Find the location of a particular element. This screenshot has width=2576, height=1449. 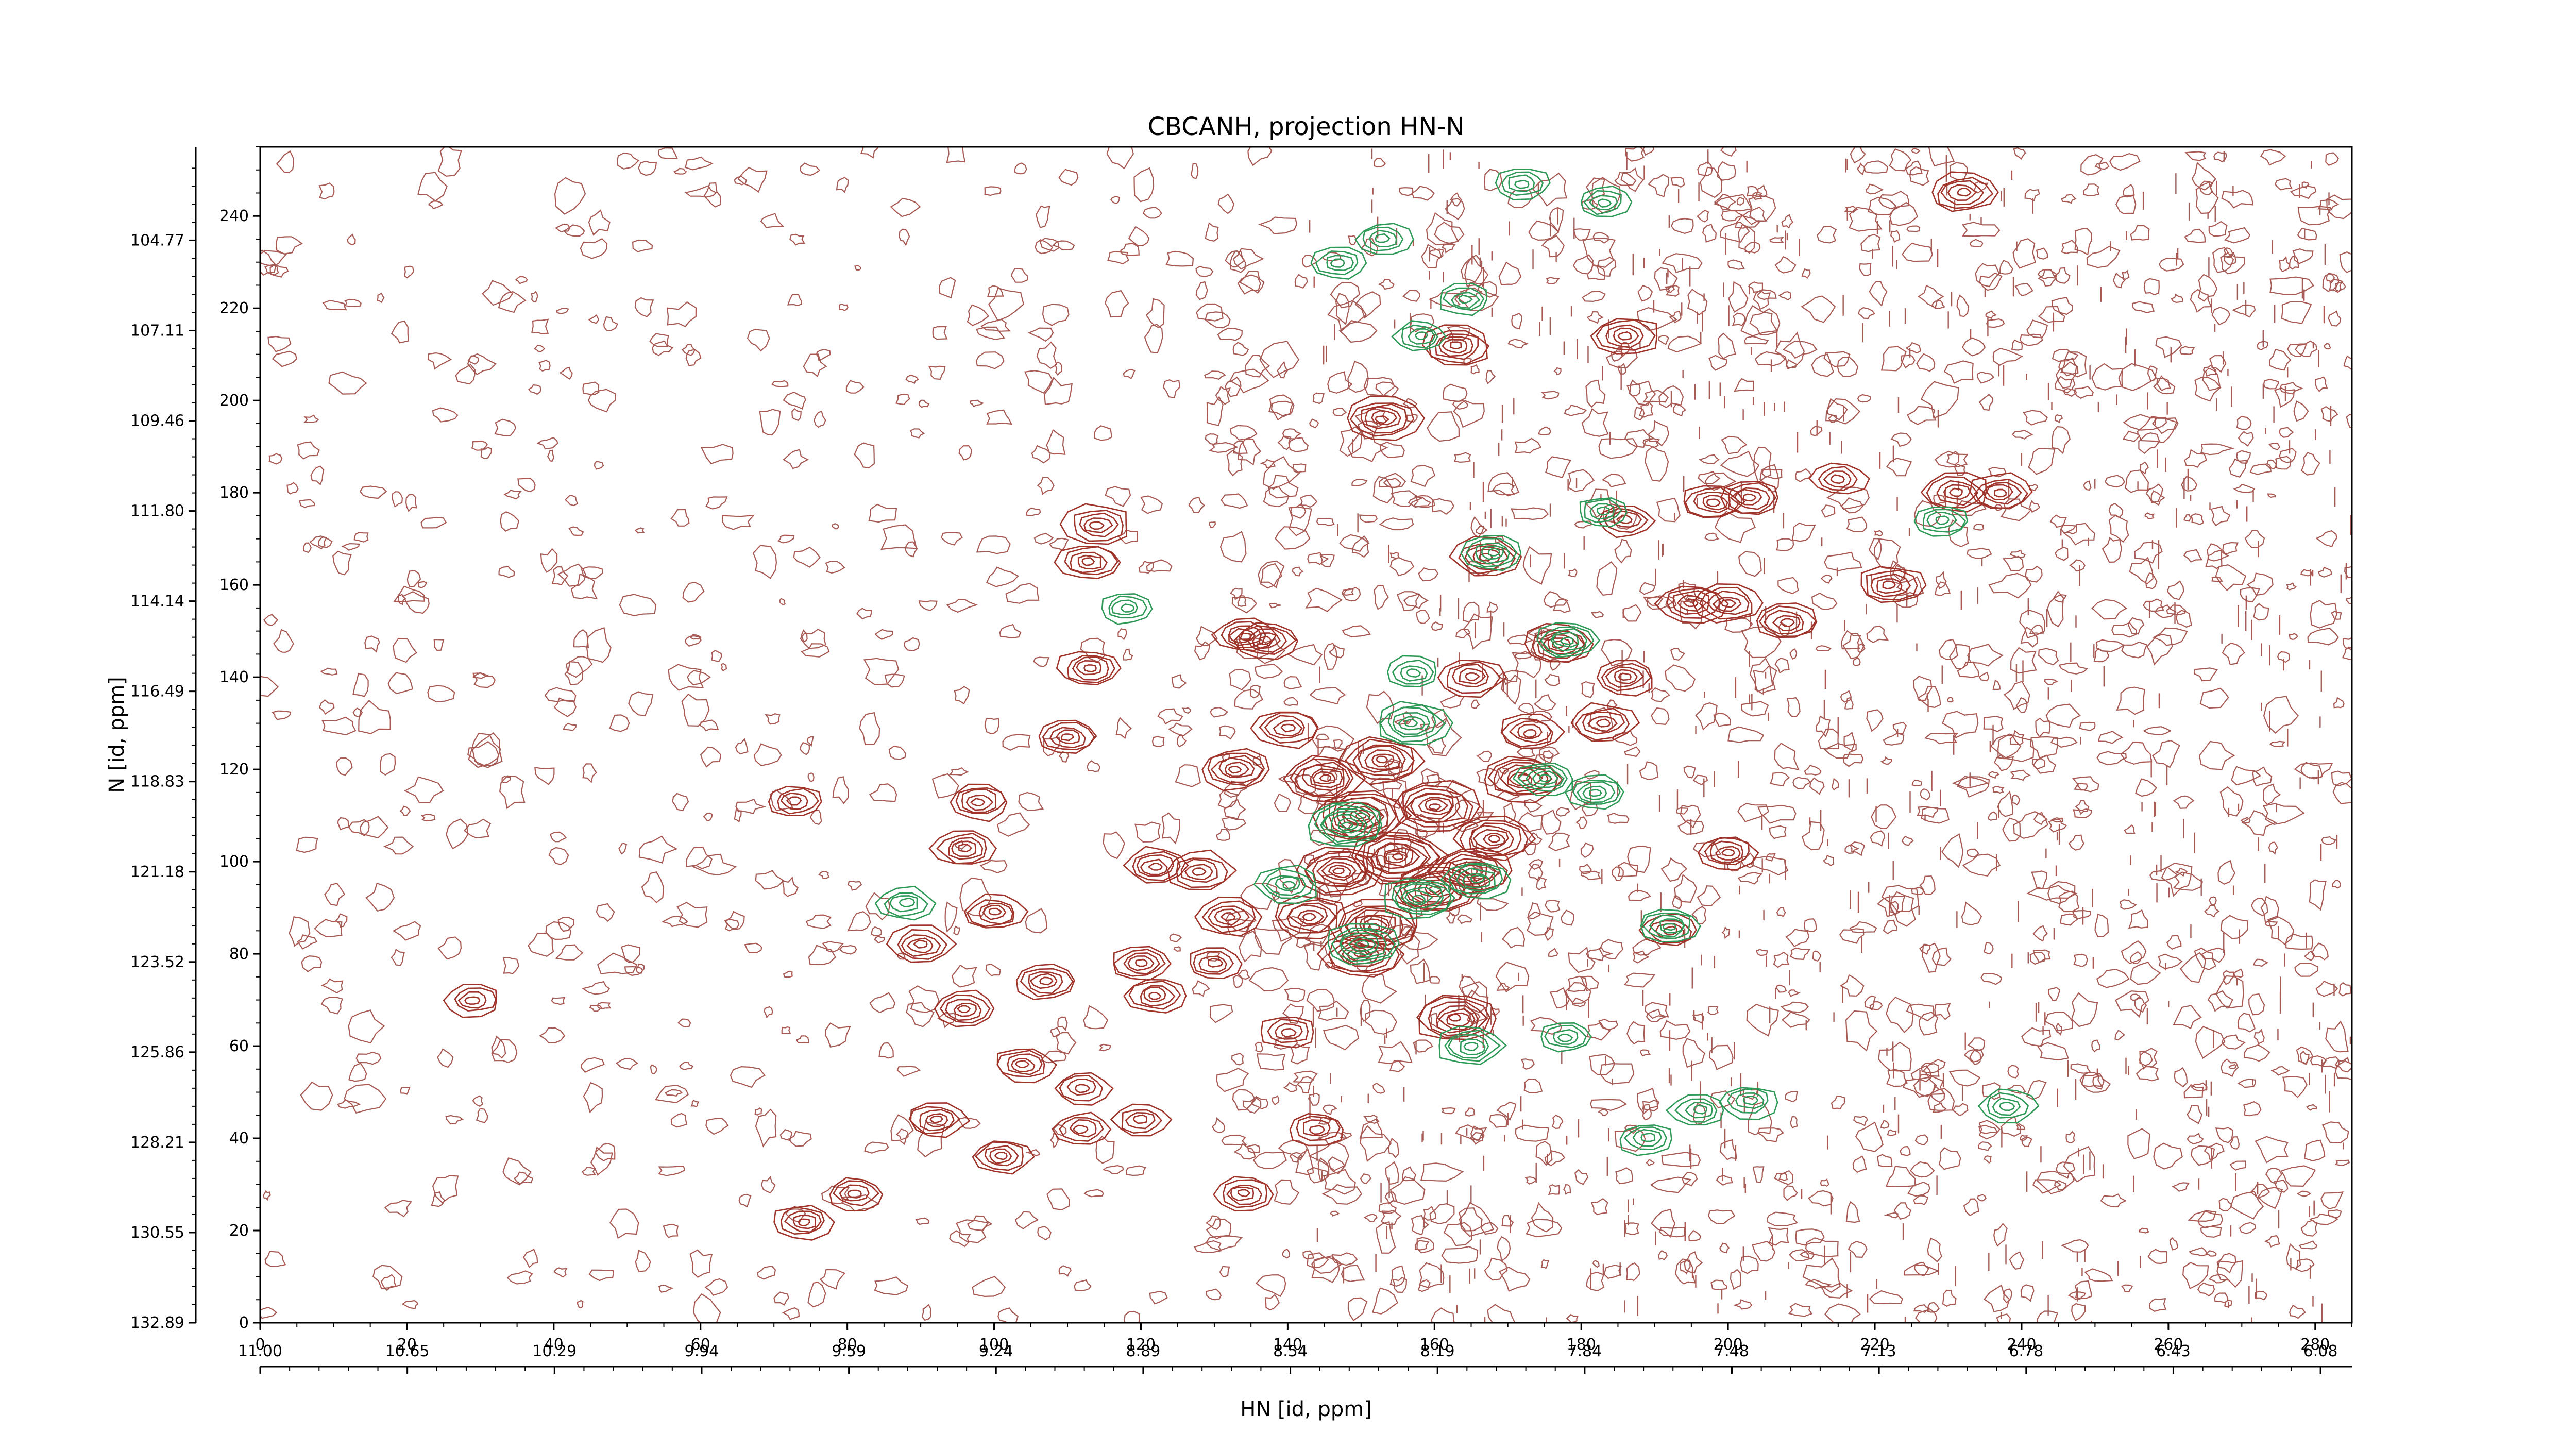

y-ppm-tick-label: 125.86 is located at coordinates (157, 1052).